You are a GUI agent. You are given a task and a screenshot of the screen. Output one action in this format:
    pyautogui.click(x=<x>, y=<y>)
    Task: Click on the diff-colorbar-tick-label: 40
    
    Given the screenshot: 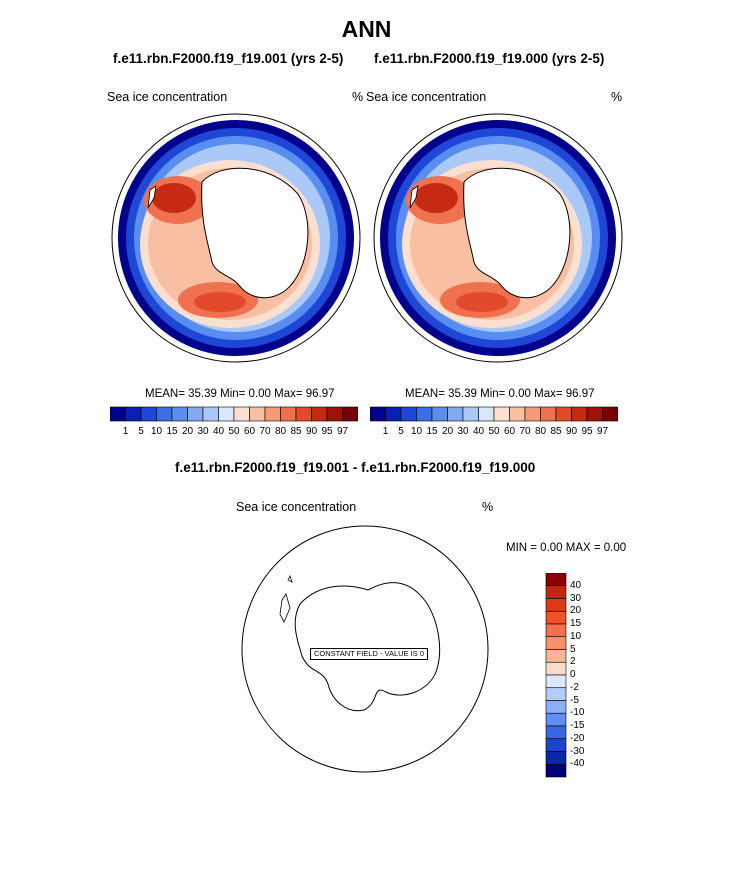 What is the action you would take?
    pyautogui.click(x=576, y=585)
    